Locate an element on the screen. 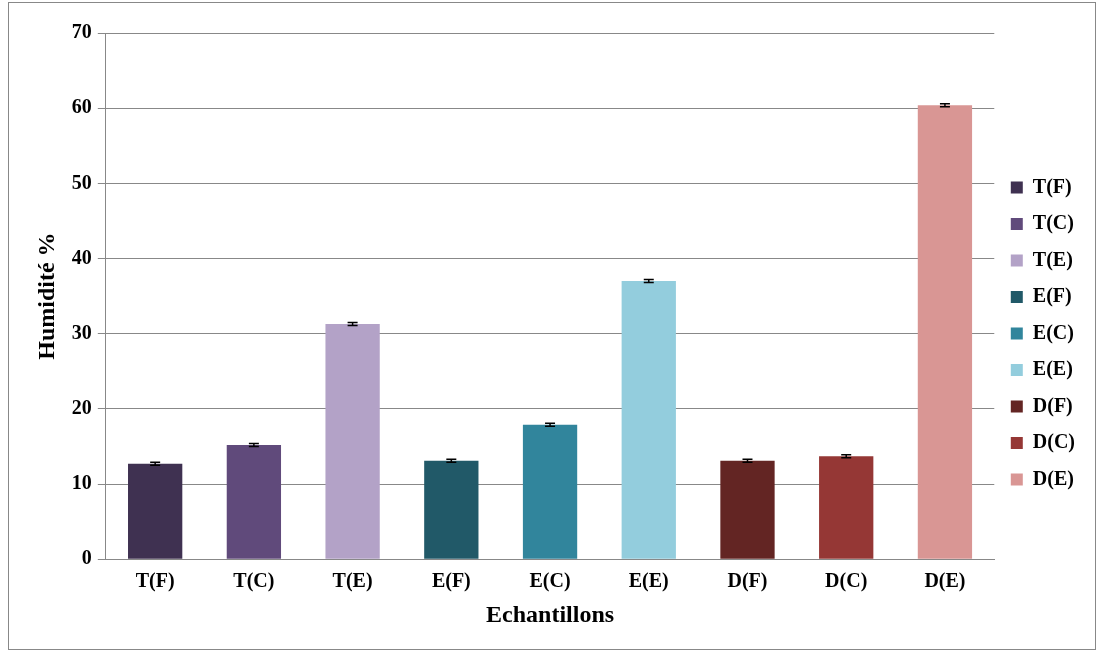  legend-label: D(C) is located at coordinates (1054, 442).